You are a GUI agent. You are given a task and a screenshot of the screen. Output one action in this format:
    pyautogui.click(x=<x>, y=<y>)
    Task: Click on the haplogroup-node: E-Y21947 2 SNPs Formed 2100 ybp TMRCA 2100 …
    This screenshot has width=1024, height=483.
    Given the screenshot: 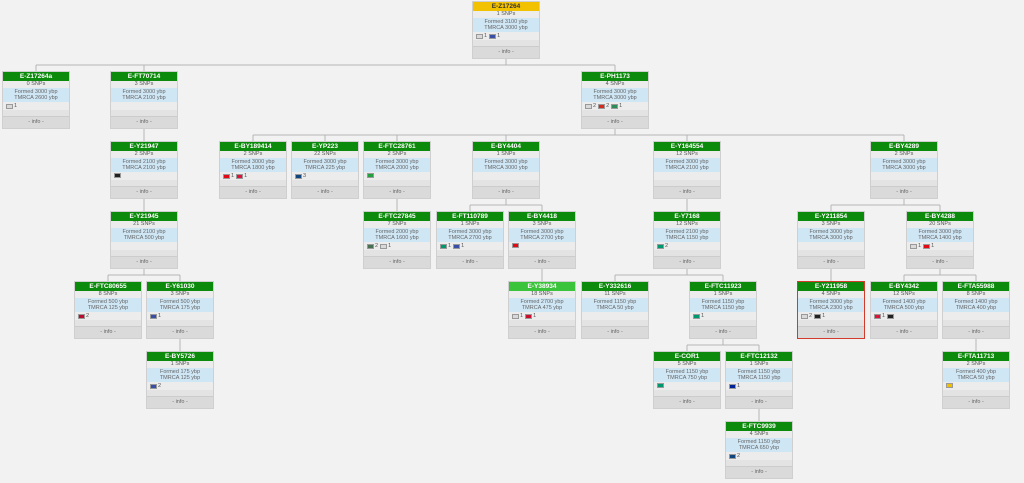 What is the action you would take?
    pyautogui.click(x=144, y=170)
    